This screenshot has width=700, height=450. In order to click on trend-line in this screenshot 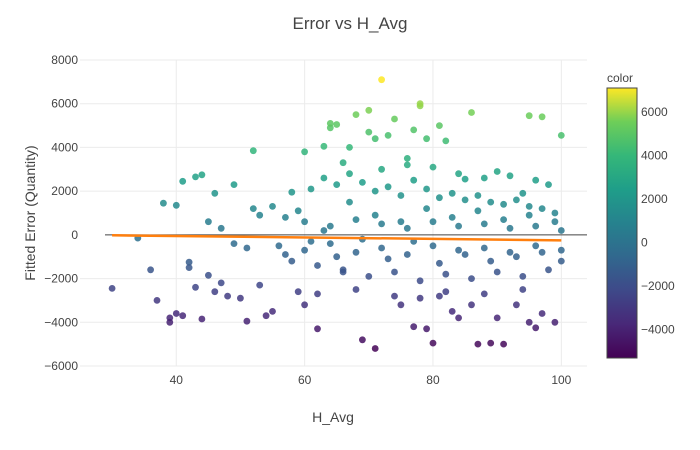, I will do `click(337, 238)`.